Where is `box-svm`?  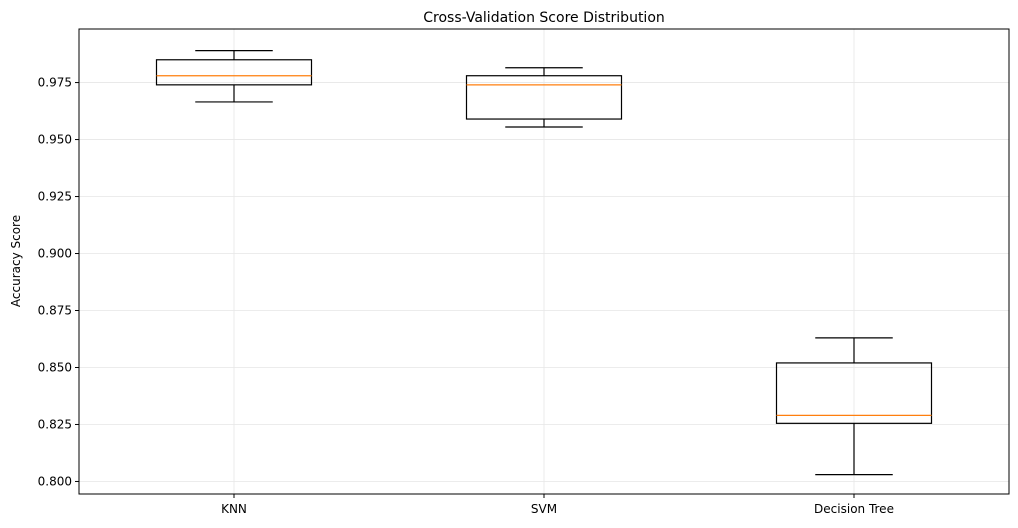
box-svm is located at coordinates (544, 97).